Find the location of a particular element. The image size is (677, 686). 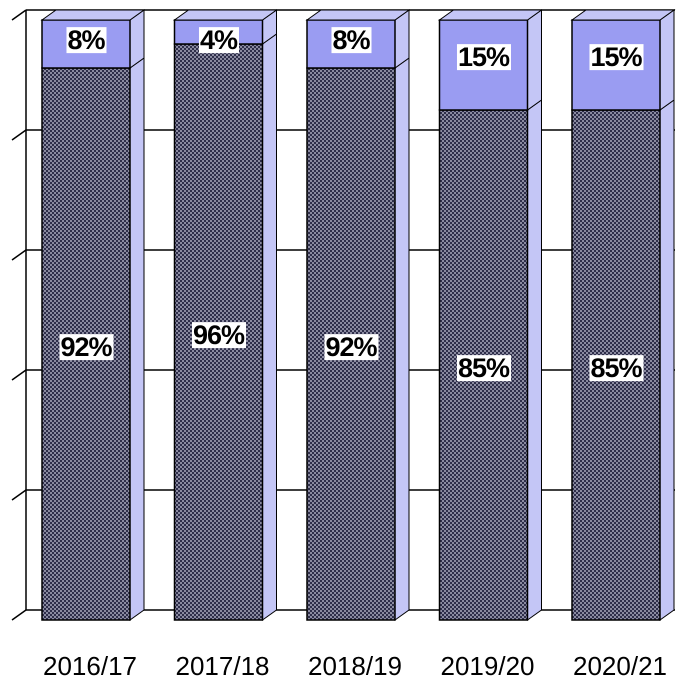

x-tick-label: 2018/19 is located at coordinates (355, 666).